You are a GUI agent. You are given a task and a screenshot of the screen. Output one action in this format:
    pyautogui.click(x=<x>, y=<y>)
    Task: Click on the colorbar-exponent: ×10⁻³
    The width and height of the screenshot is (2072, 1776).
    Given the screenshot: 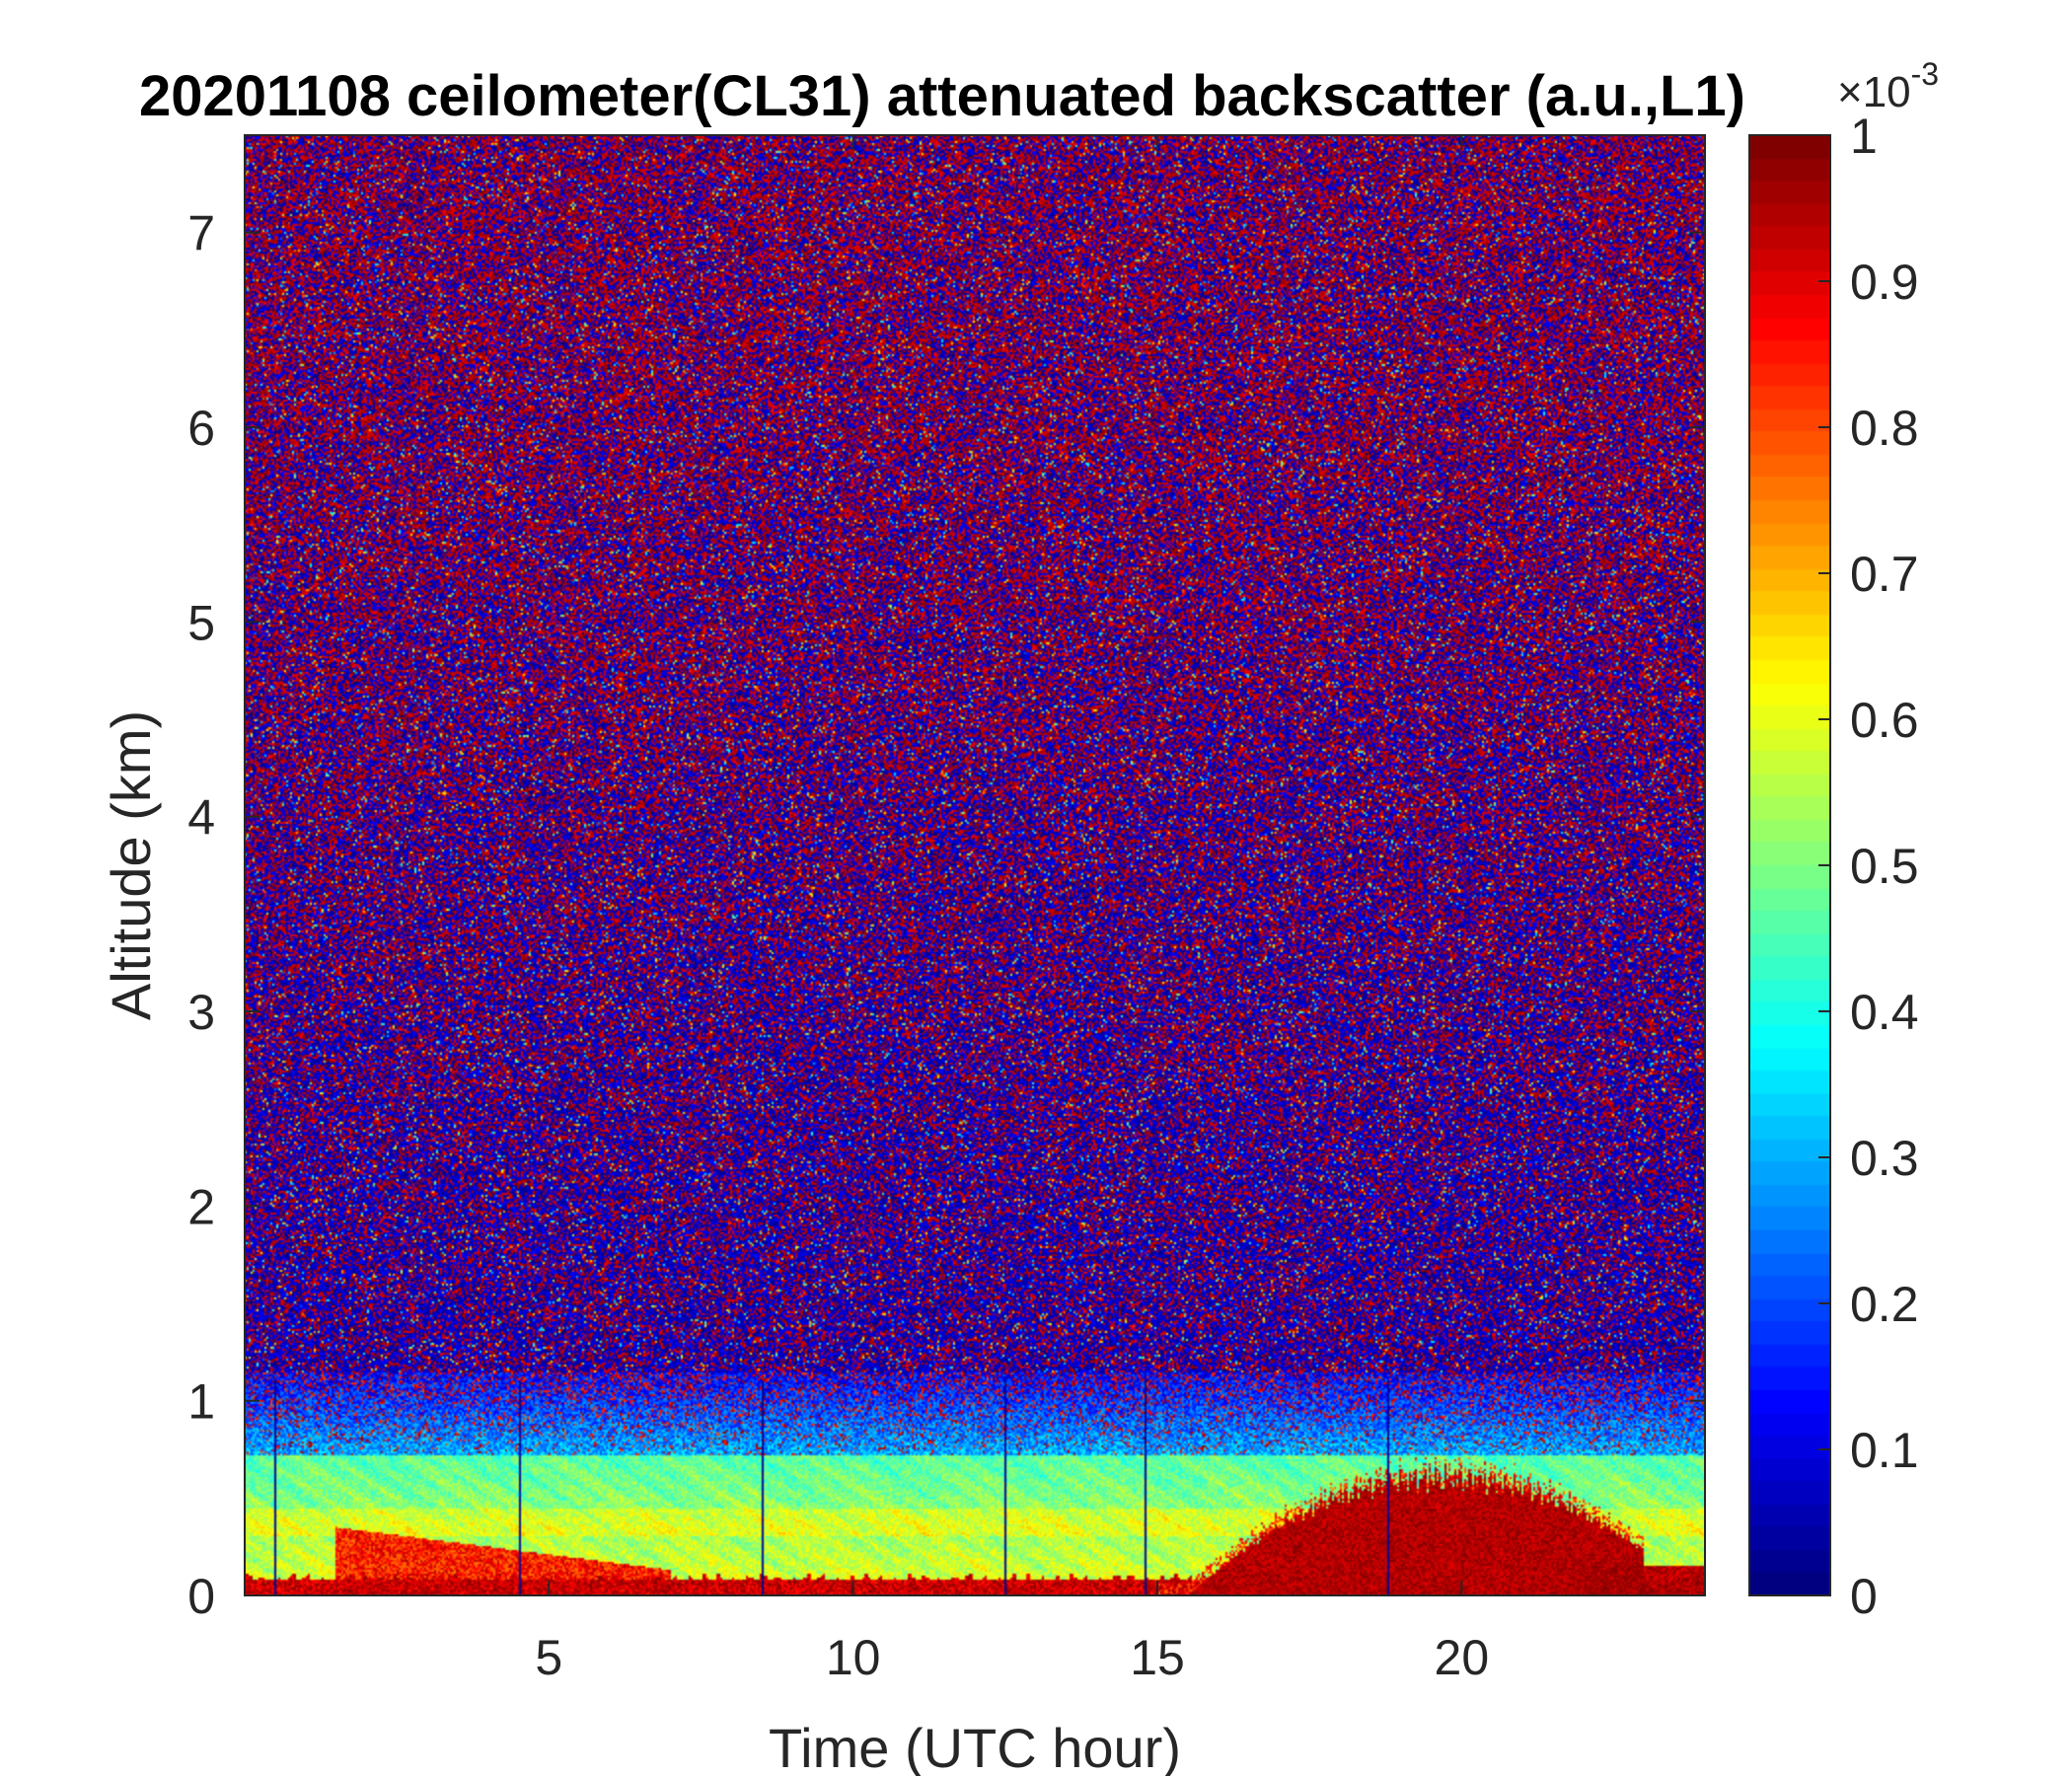 What is the action you would take?
    pyautogui.click(x=1888, y=86)
    